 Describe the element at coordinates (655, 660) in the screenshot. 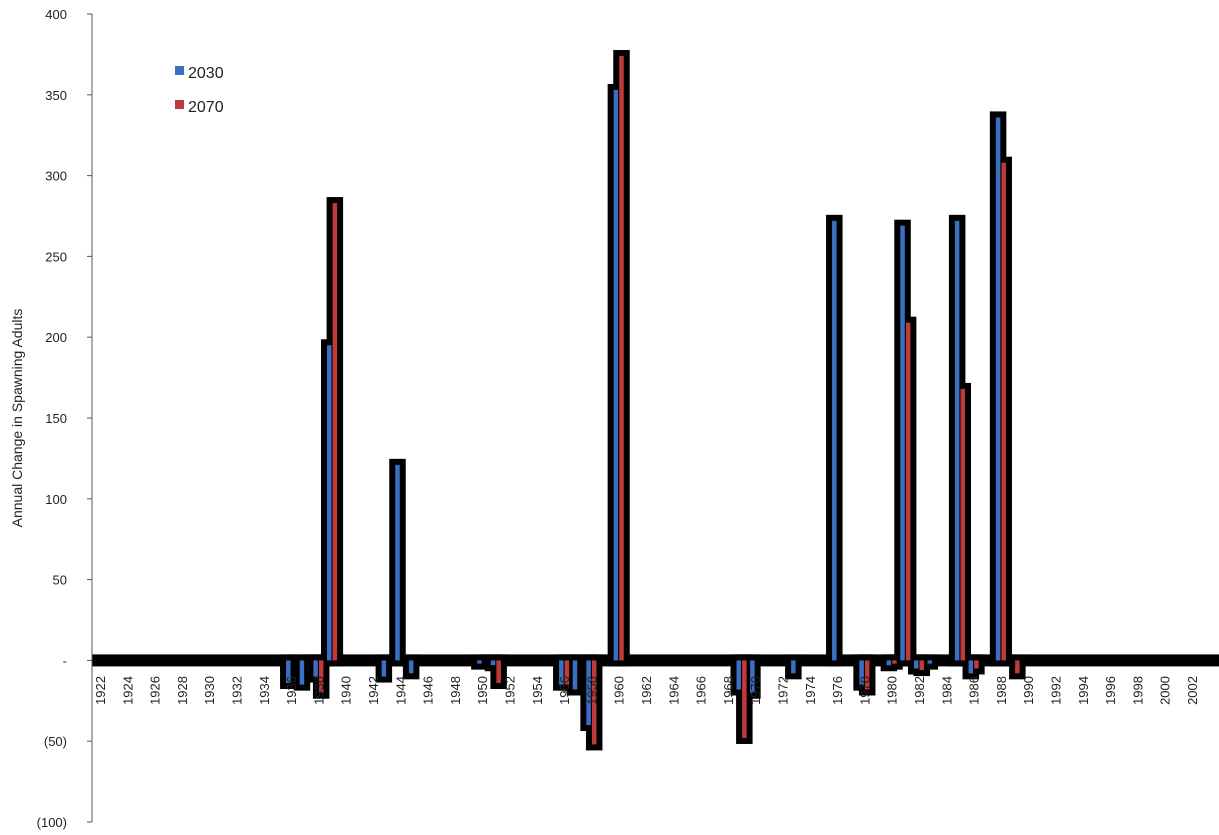

I see `zero-line-band` at that location.